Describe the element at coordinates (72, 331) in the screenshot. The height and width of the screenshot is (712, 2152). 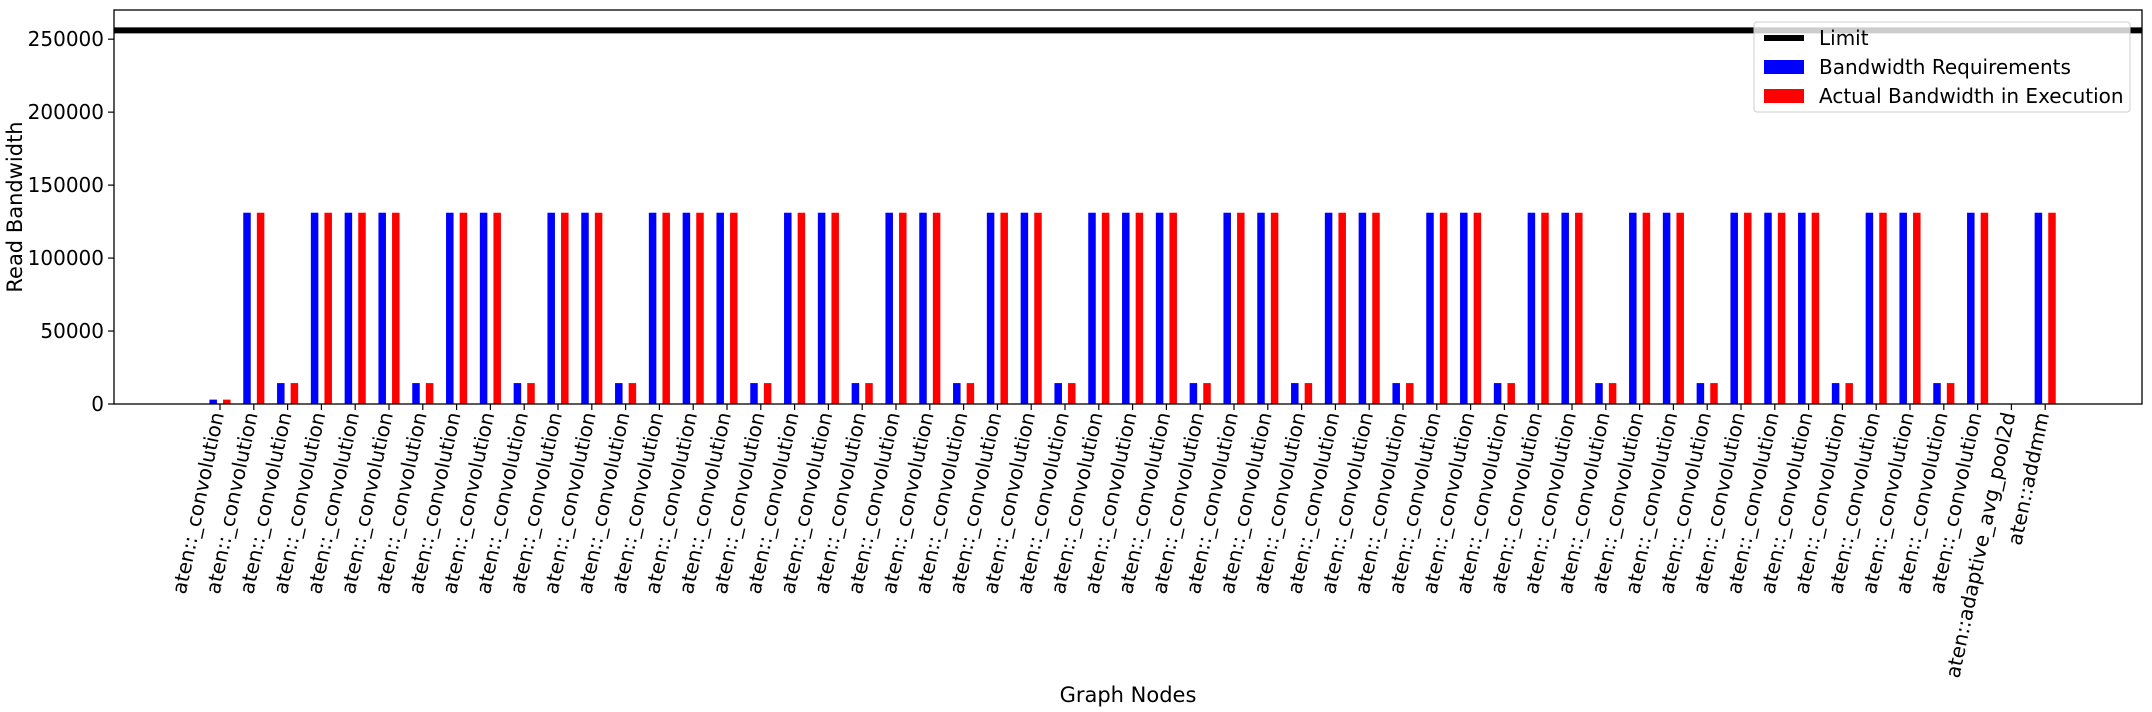
I see `y-tick-label: 50000` at that location.